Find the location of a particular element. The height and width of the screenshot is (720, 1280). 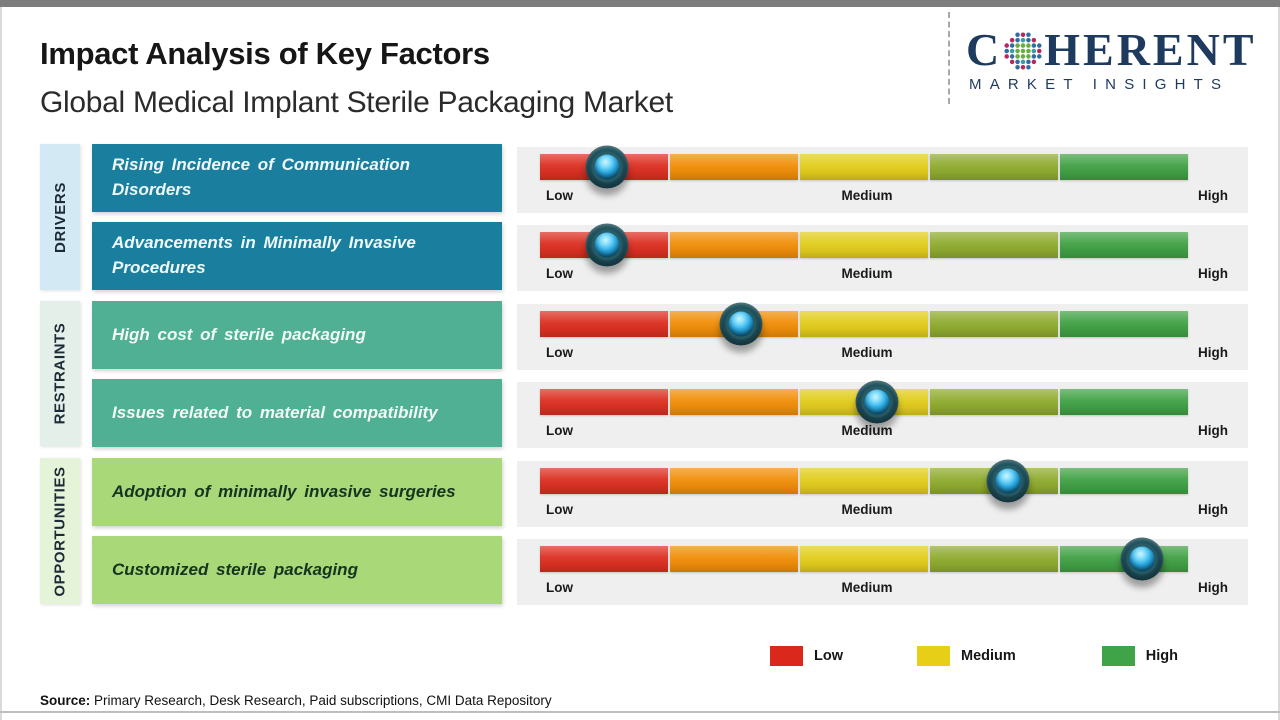

group-strip-opportunities: OPPORTUNITIES is located at coordinates (60, 531).